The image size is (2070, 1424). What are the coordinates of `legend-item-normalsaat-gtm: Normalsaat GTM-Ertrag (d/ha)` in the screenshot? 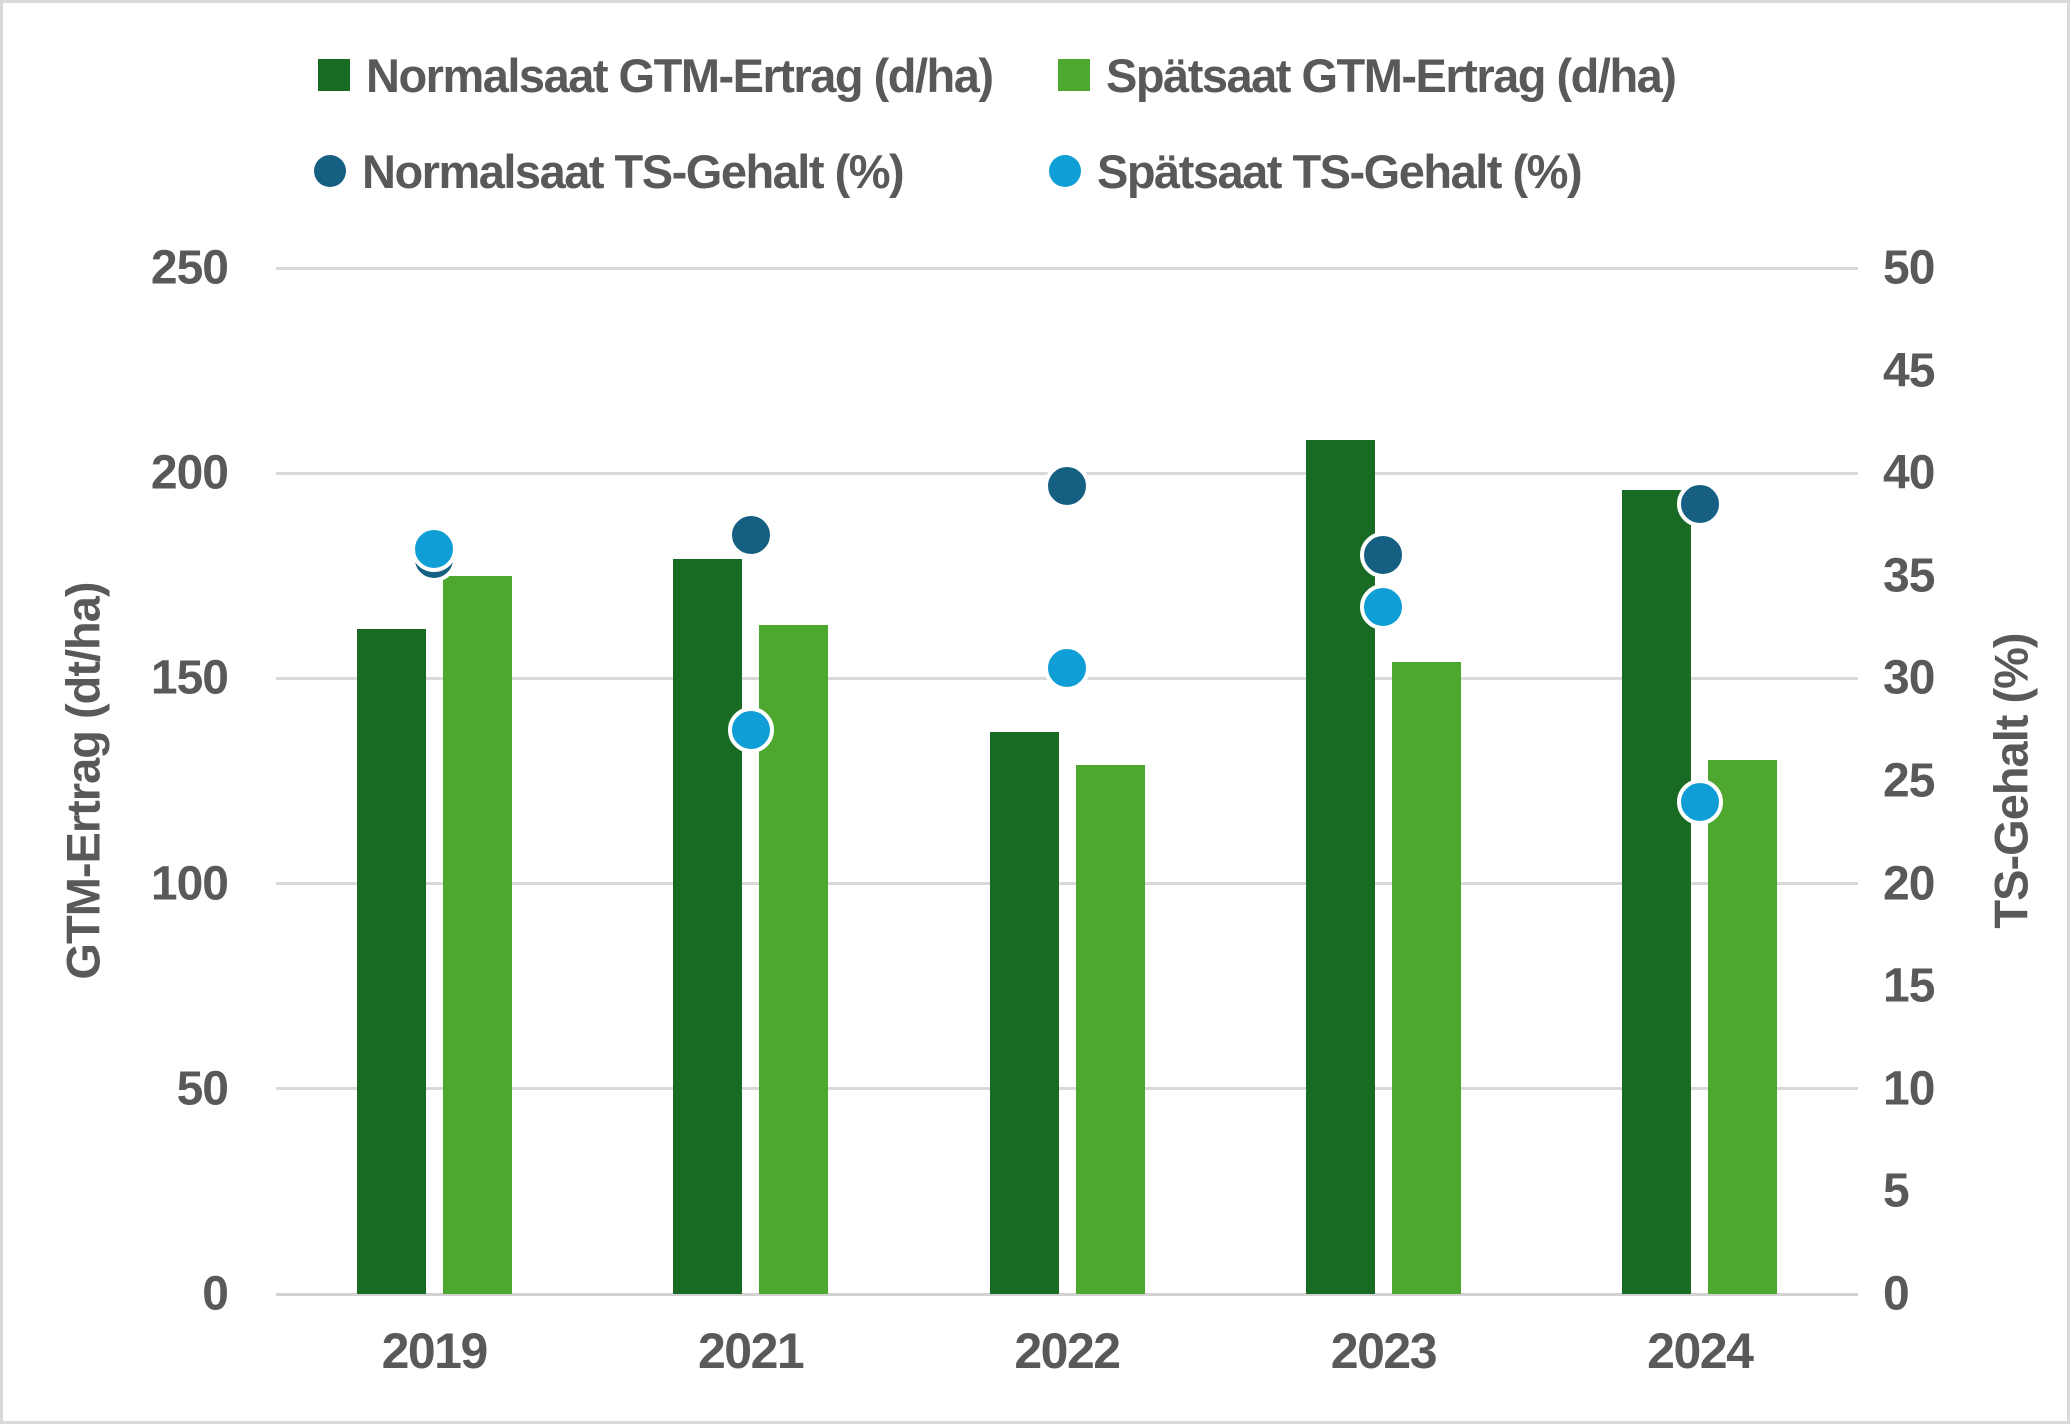 It's located at (656, 75).